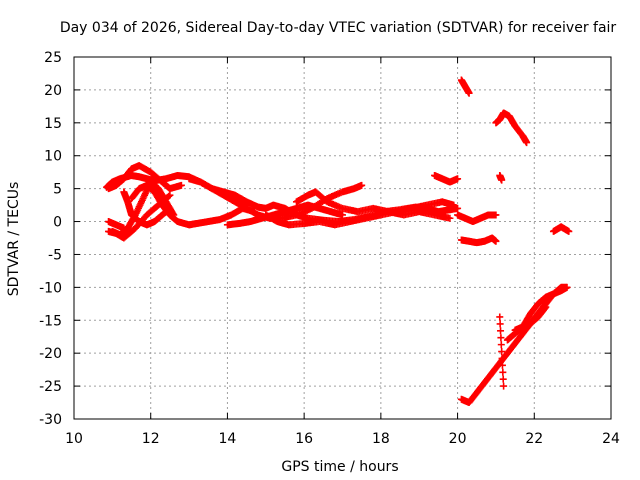  Describe the element at coordinates (55, 255) in the screenshot. I see `y-tick-label: -5` at that location.